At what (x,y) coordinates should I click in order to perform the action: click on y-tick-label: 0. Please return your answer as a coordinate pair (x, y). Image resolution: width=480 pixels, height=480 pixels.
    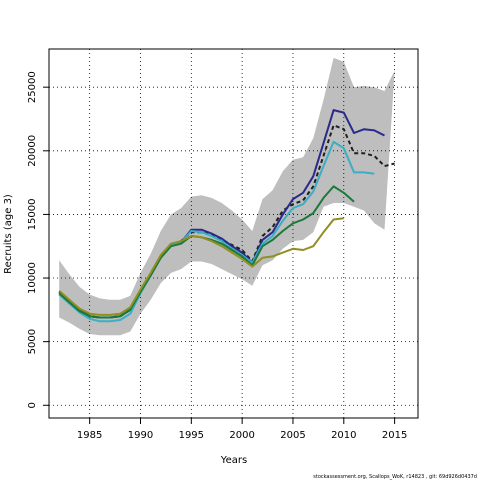
    Looking at the image, I should click on (32, 405).